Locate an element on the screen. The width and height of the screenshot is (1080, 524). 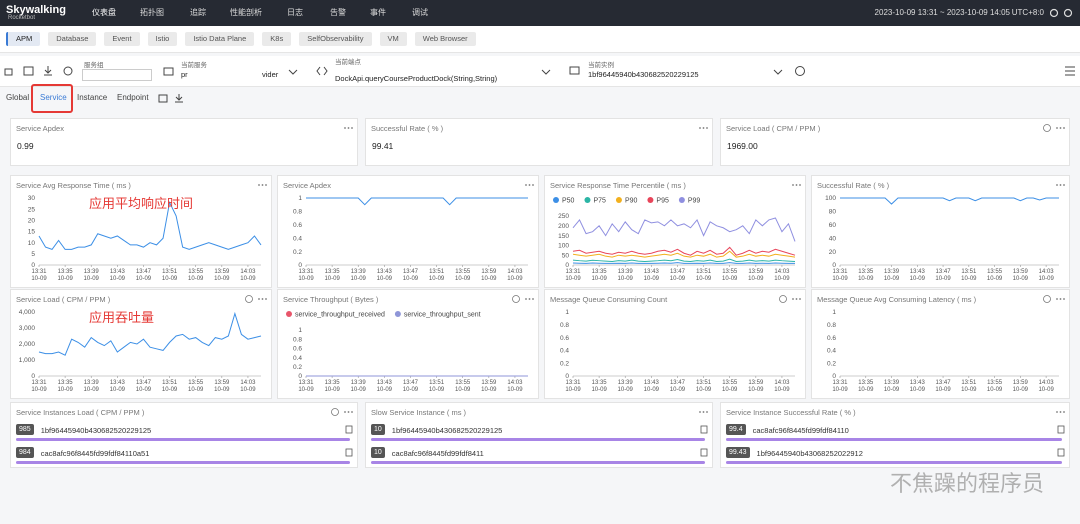
layer-tab: Web Browser is located at coordinates (445, 39).